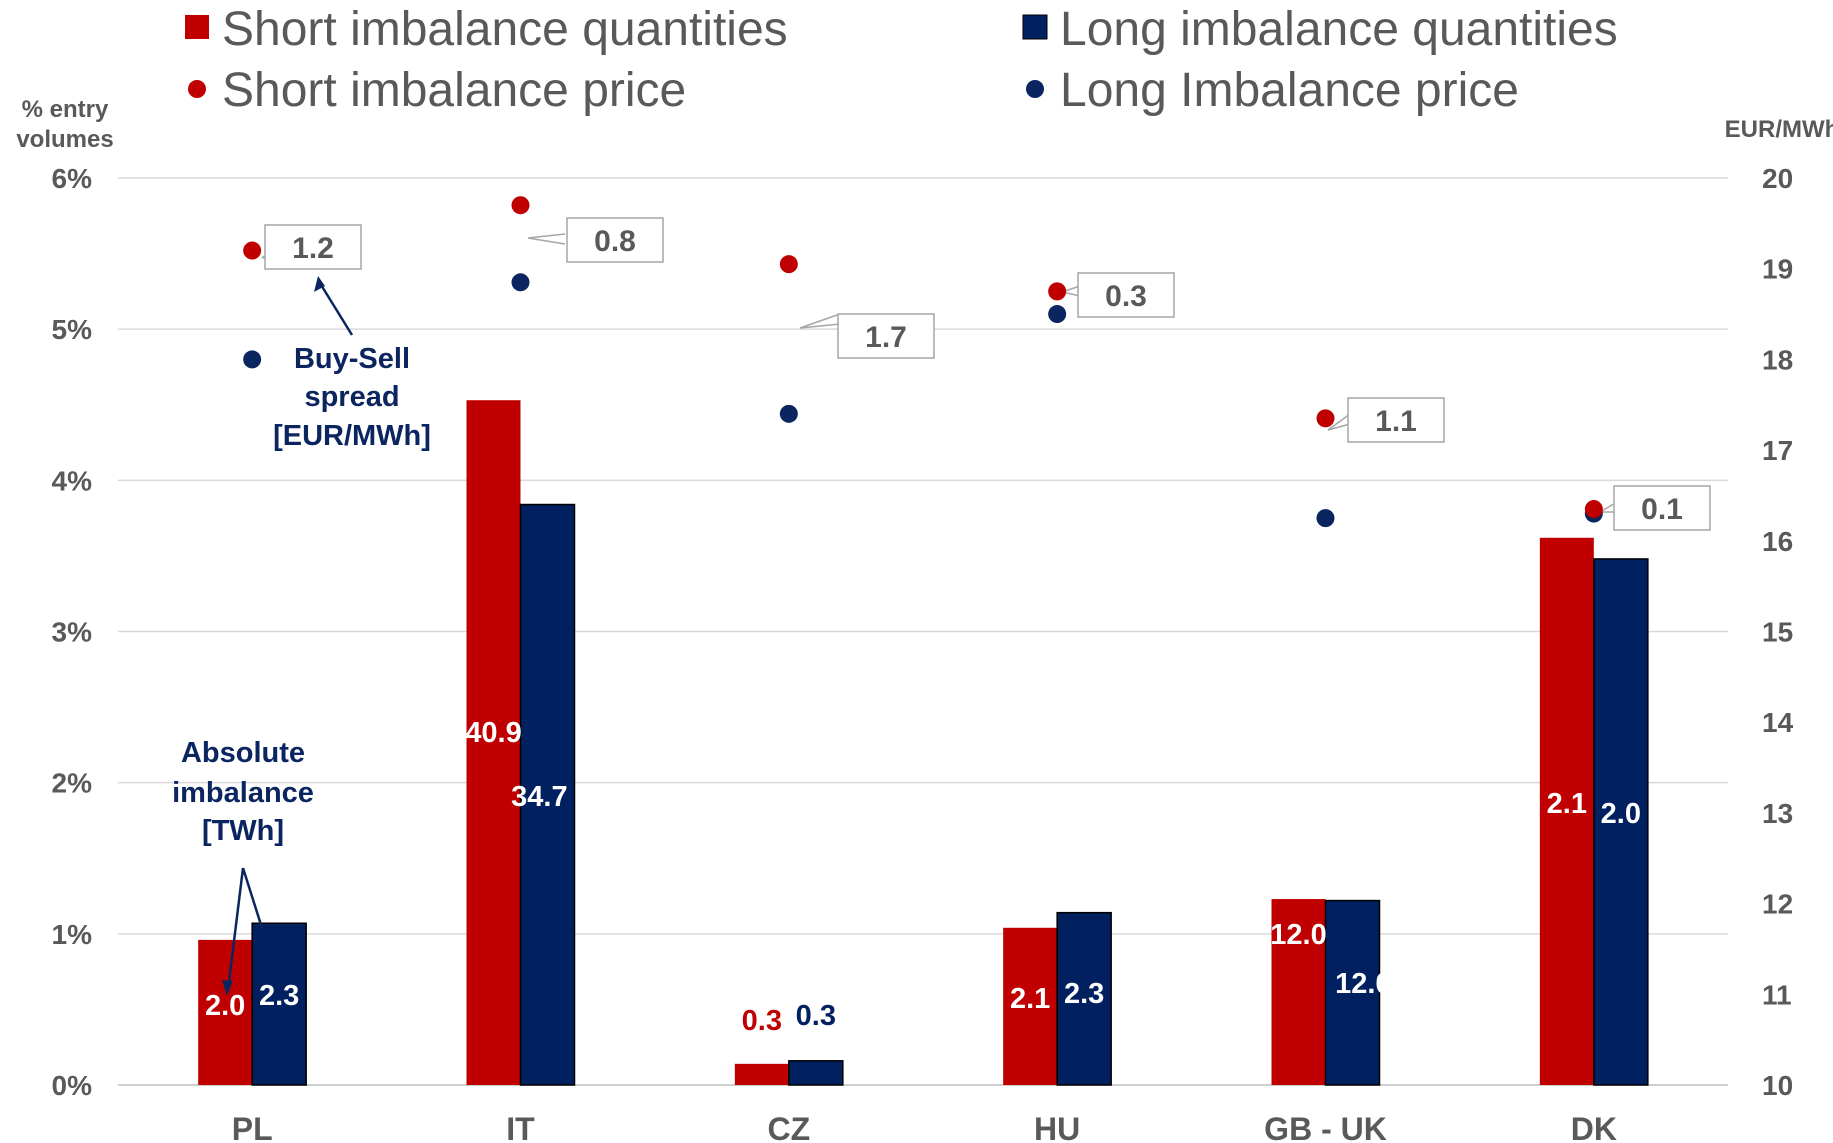 The height and width of the screenshot is (1143, 1833). What do you see at coordinates (1030, 999) in the screenshot?
I see `bar-label-short-qty: 2.1` at bounding box center [1030, 999].